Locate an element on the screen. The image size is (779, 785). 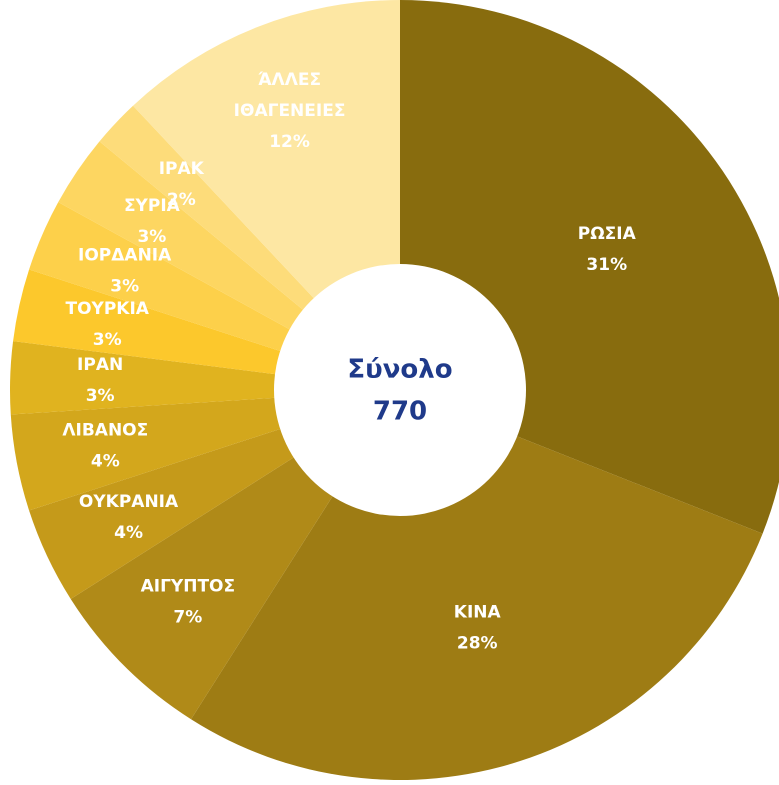
category-line: ΆΛΛΕΣ is located at coordinates (289, 80).